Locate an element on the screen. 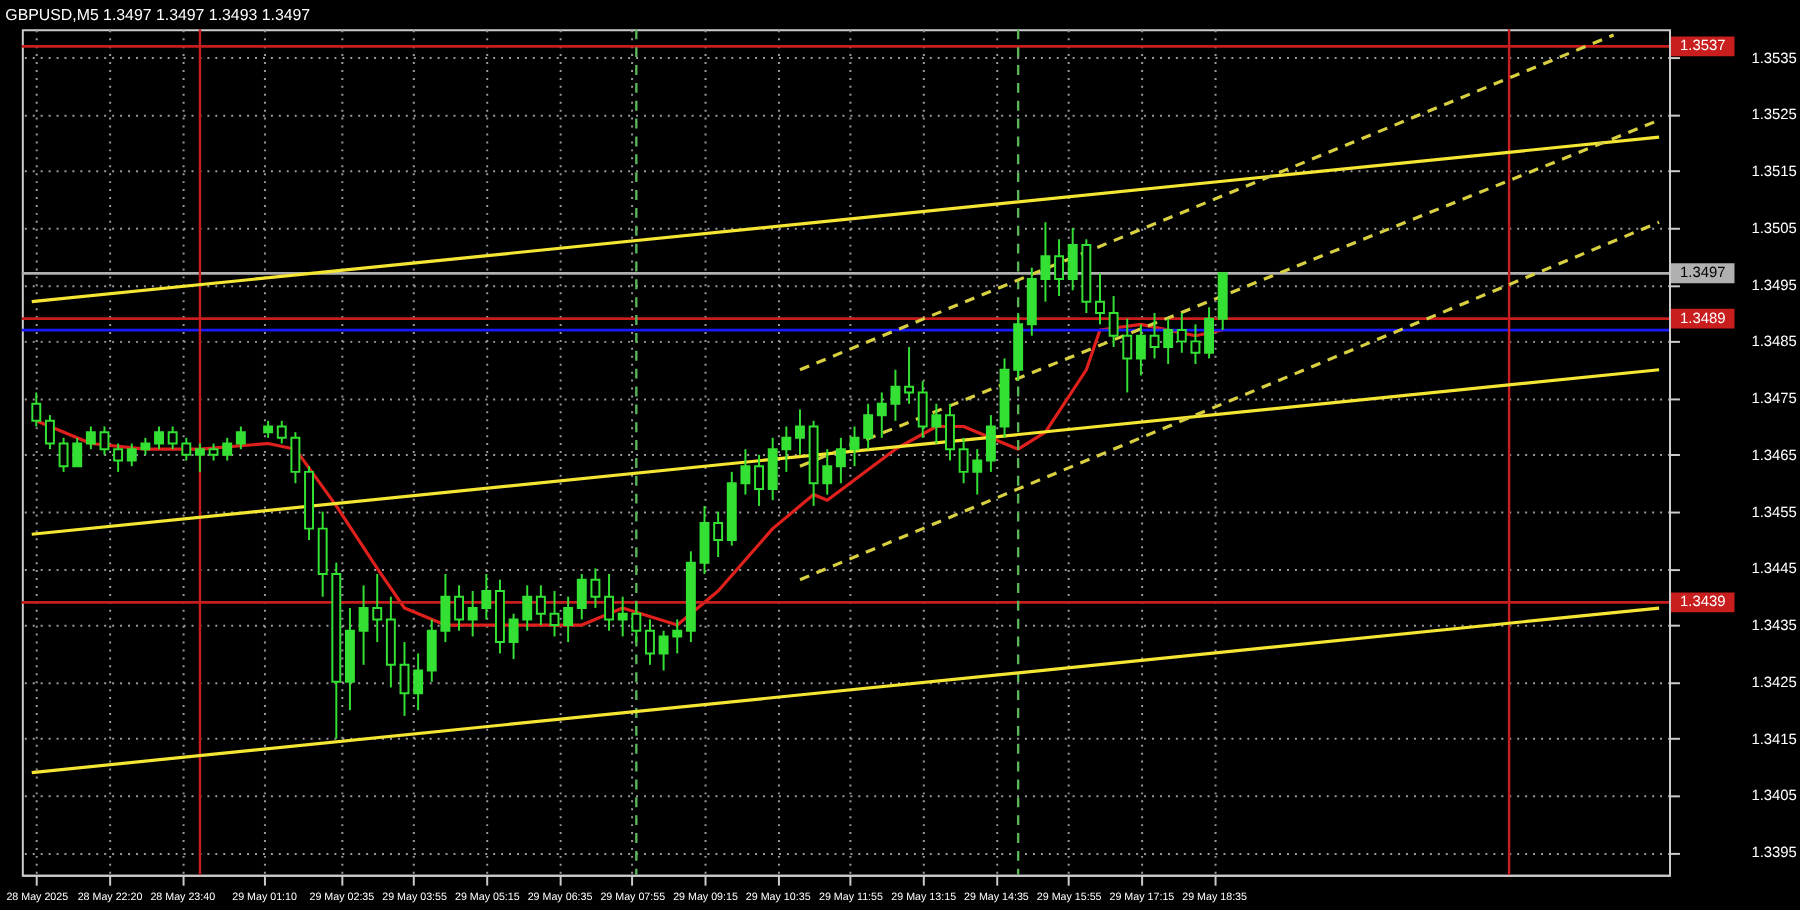  chart-title: GBPUSD,M5 1.3497 1.3497 1.3493 1.3497 is located at coordinates (158, 15).